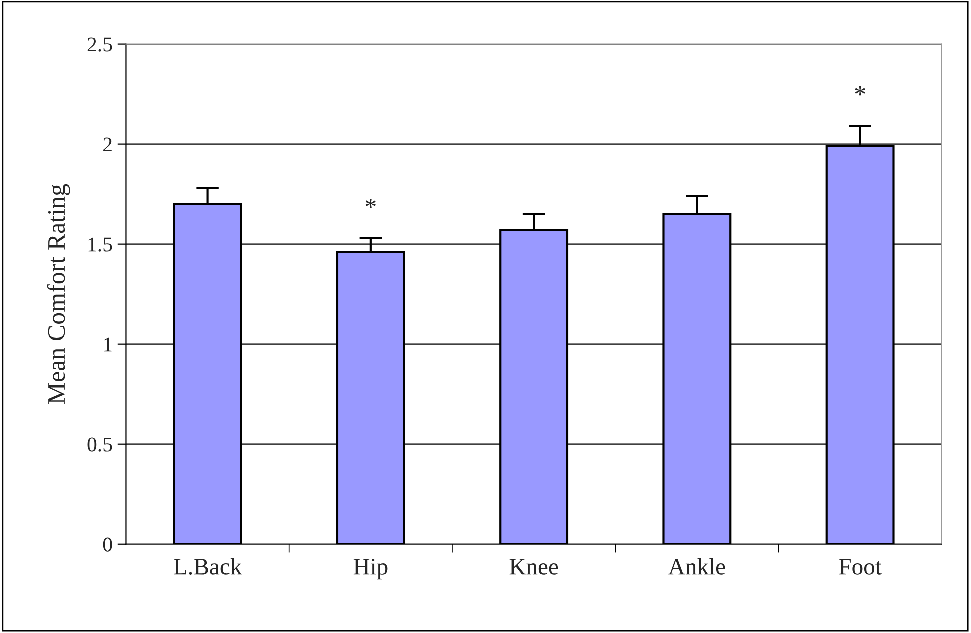  Describe the element at coordinates (108, 345) in the screenshot. I see `y-tick-label: 1` at that location.